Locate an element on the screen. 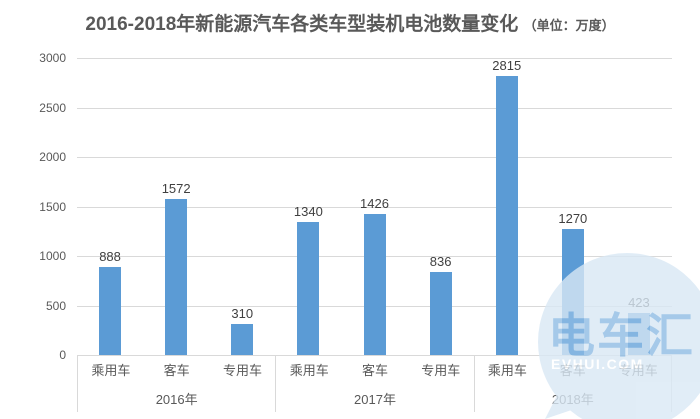 This screenshot has width=700, height=419. x-axis-group-band: 乘用车 客车 专用车 2018年 is located at coordinates (572, 383).